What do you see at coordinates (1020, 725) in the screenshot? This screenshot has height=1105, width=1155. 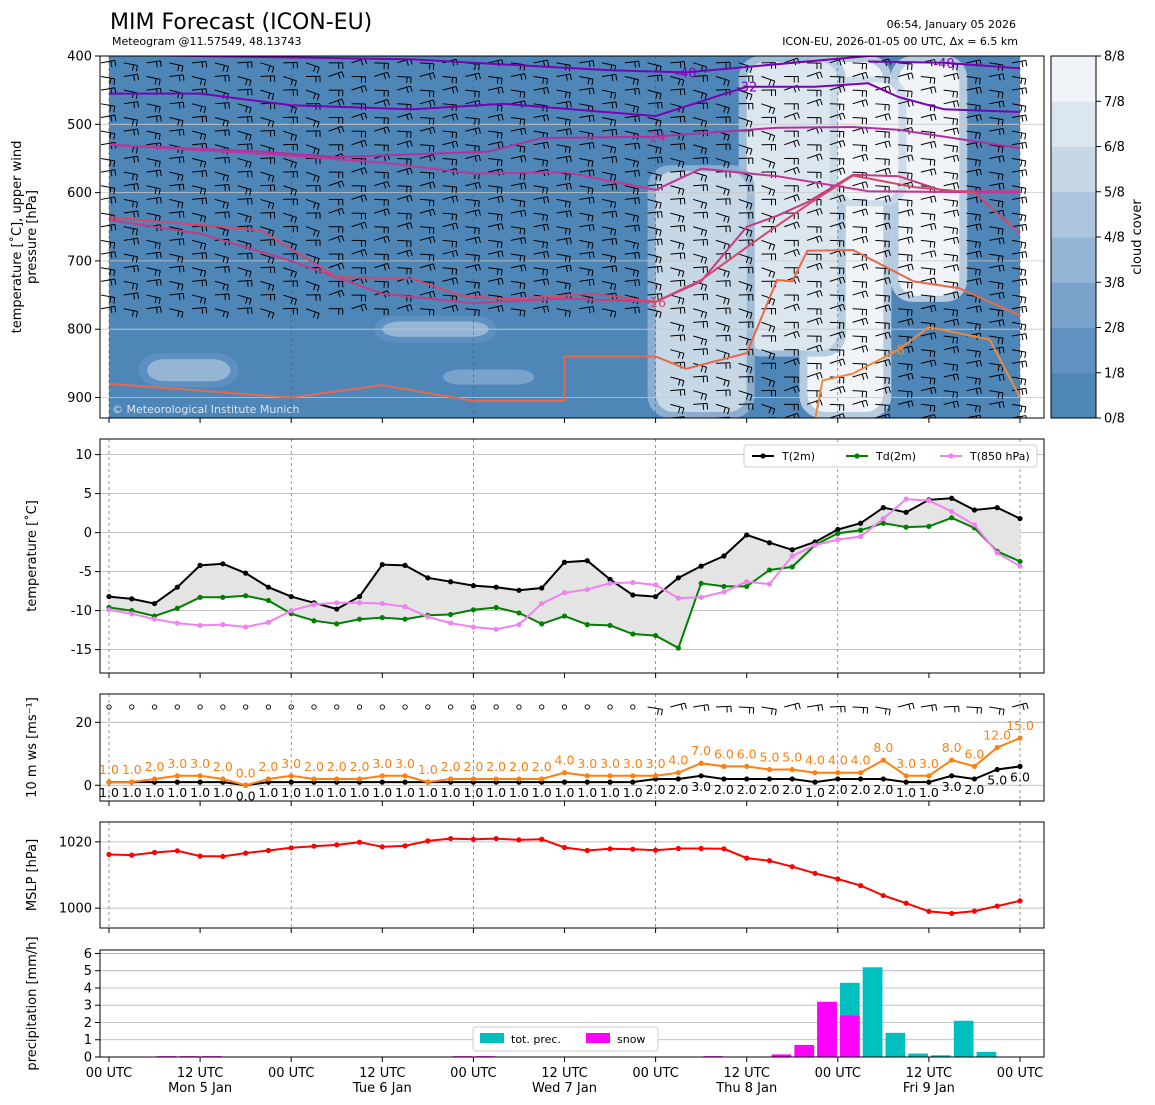 I see `wind-speed-value: 15.0` at bounding box center [1020, 725].